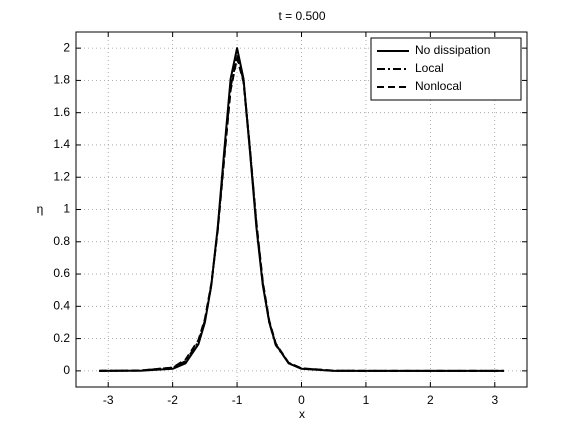 Image resolution: width=581 pixels, height=437 pixels. I want to click on legend-label: Nonlocal, so click(438, 86).